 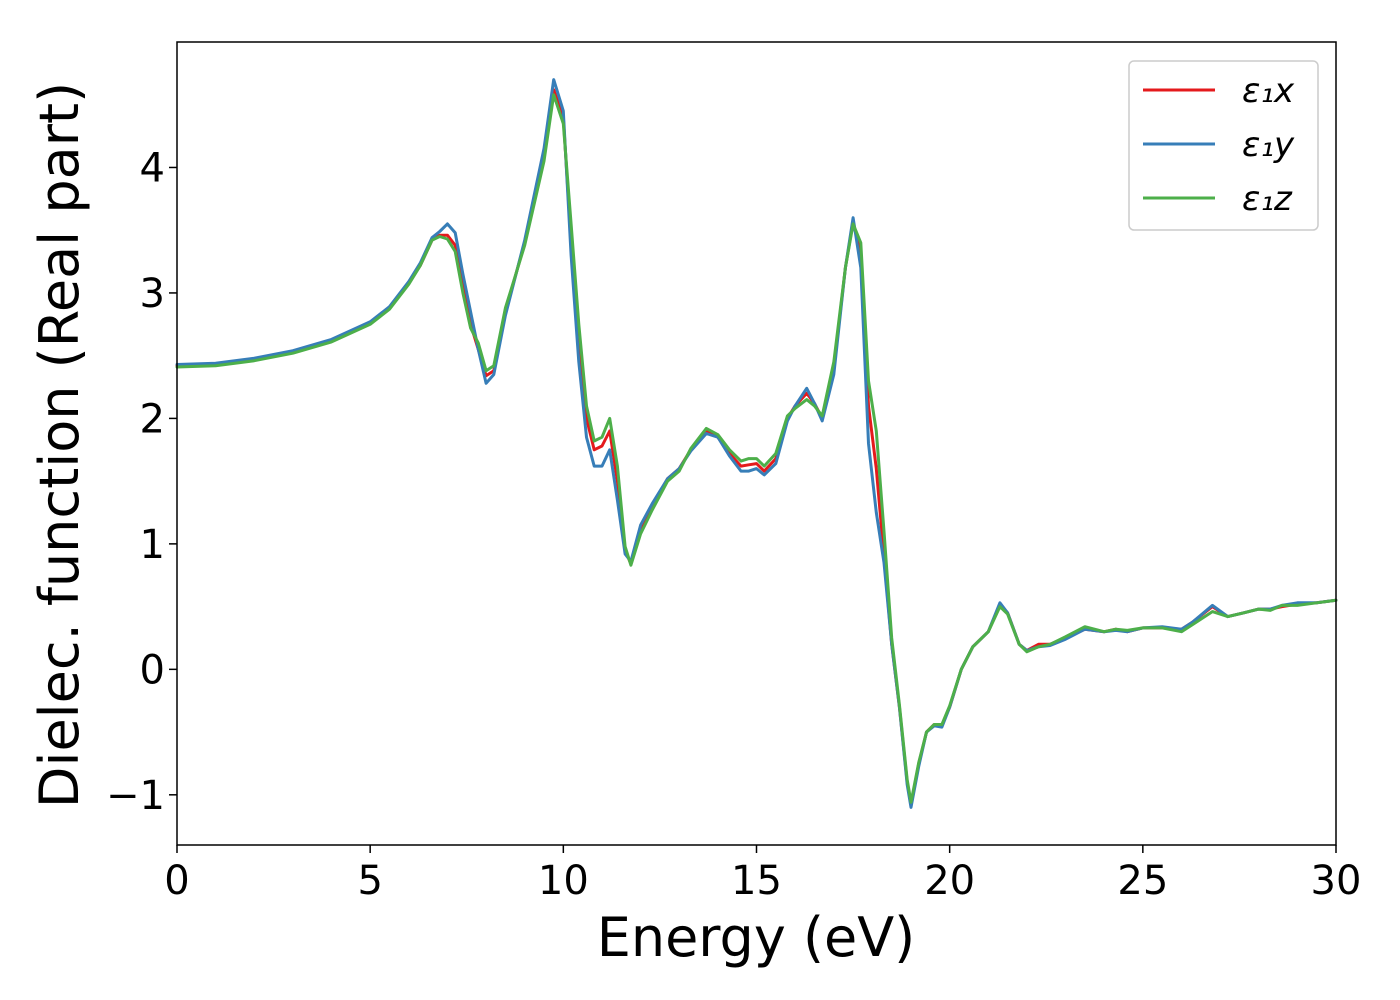 I want to click on x-tick-label: 20, so click(x=949, y=881).